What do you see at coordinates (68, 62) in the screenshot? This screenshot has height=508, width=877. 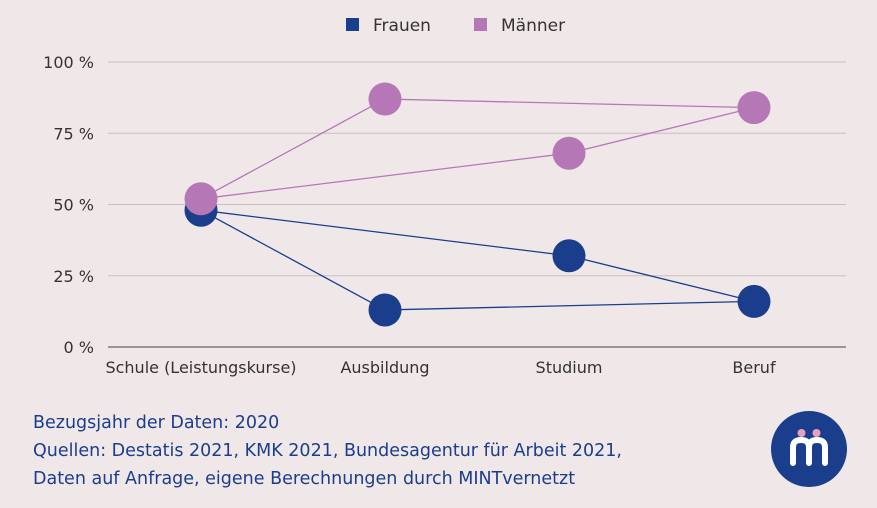 I see `y-tick-label: 100 %` at bounding box center [68, 62].